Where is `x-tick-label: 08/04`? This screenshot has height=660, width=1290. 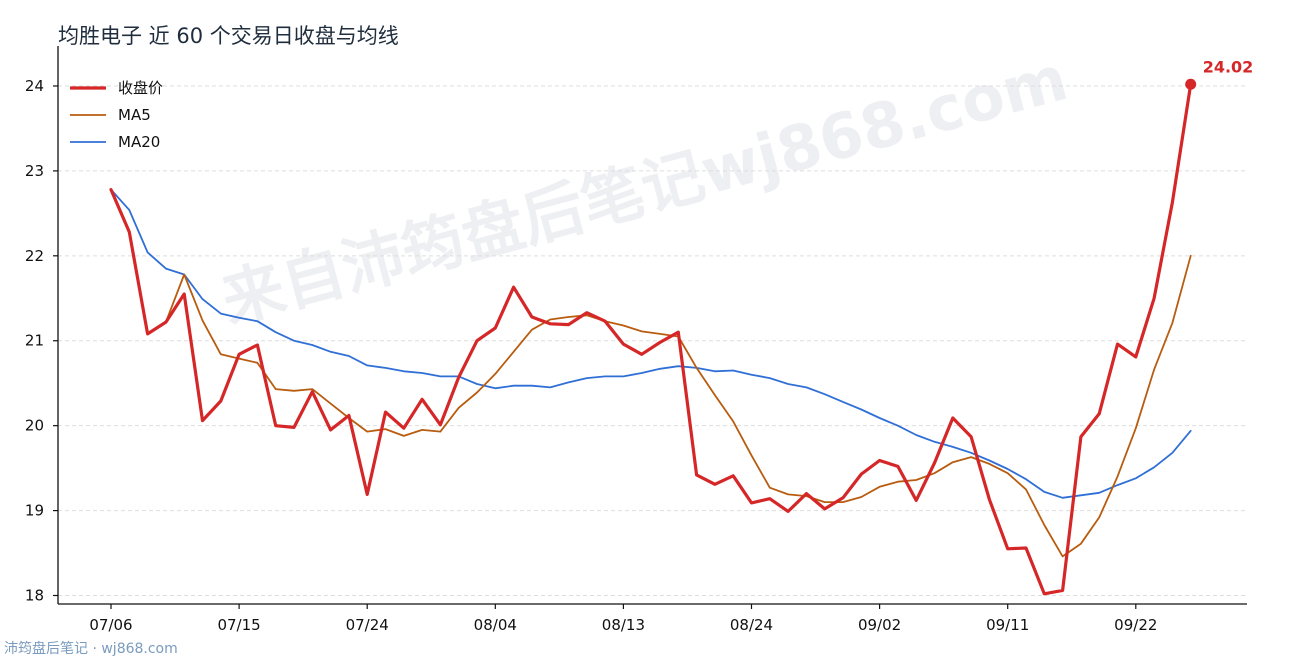
x-tick-label: 08/04 is located at coordinates (495, 625).